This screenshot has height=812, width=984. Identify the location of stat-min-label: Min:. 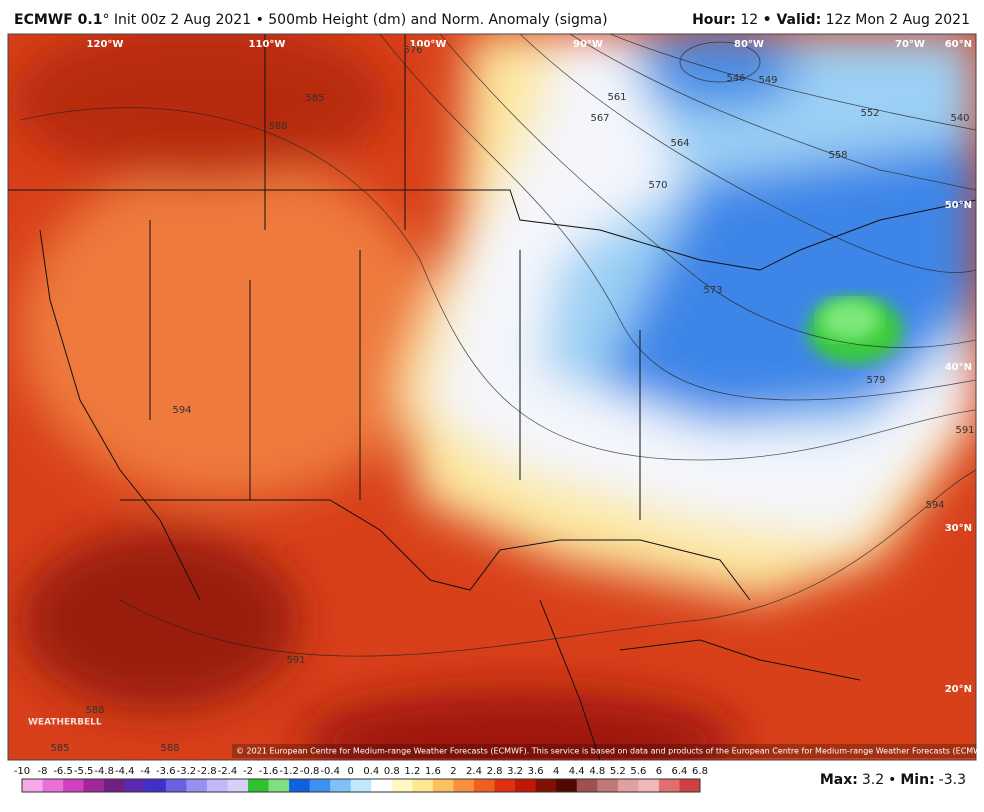
(917, 780).